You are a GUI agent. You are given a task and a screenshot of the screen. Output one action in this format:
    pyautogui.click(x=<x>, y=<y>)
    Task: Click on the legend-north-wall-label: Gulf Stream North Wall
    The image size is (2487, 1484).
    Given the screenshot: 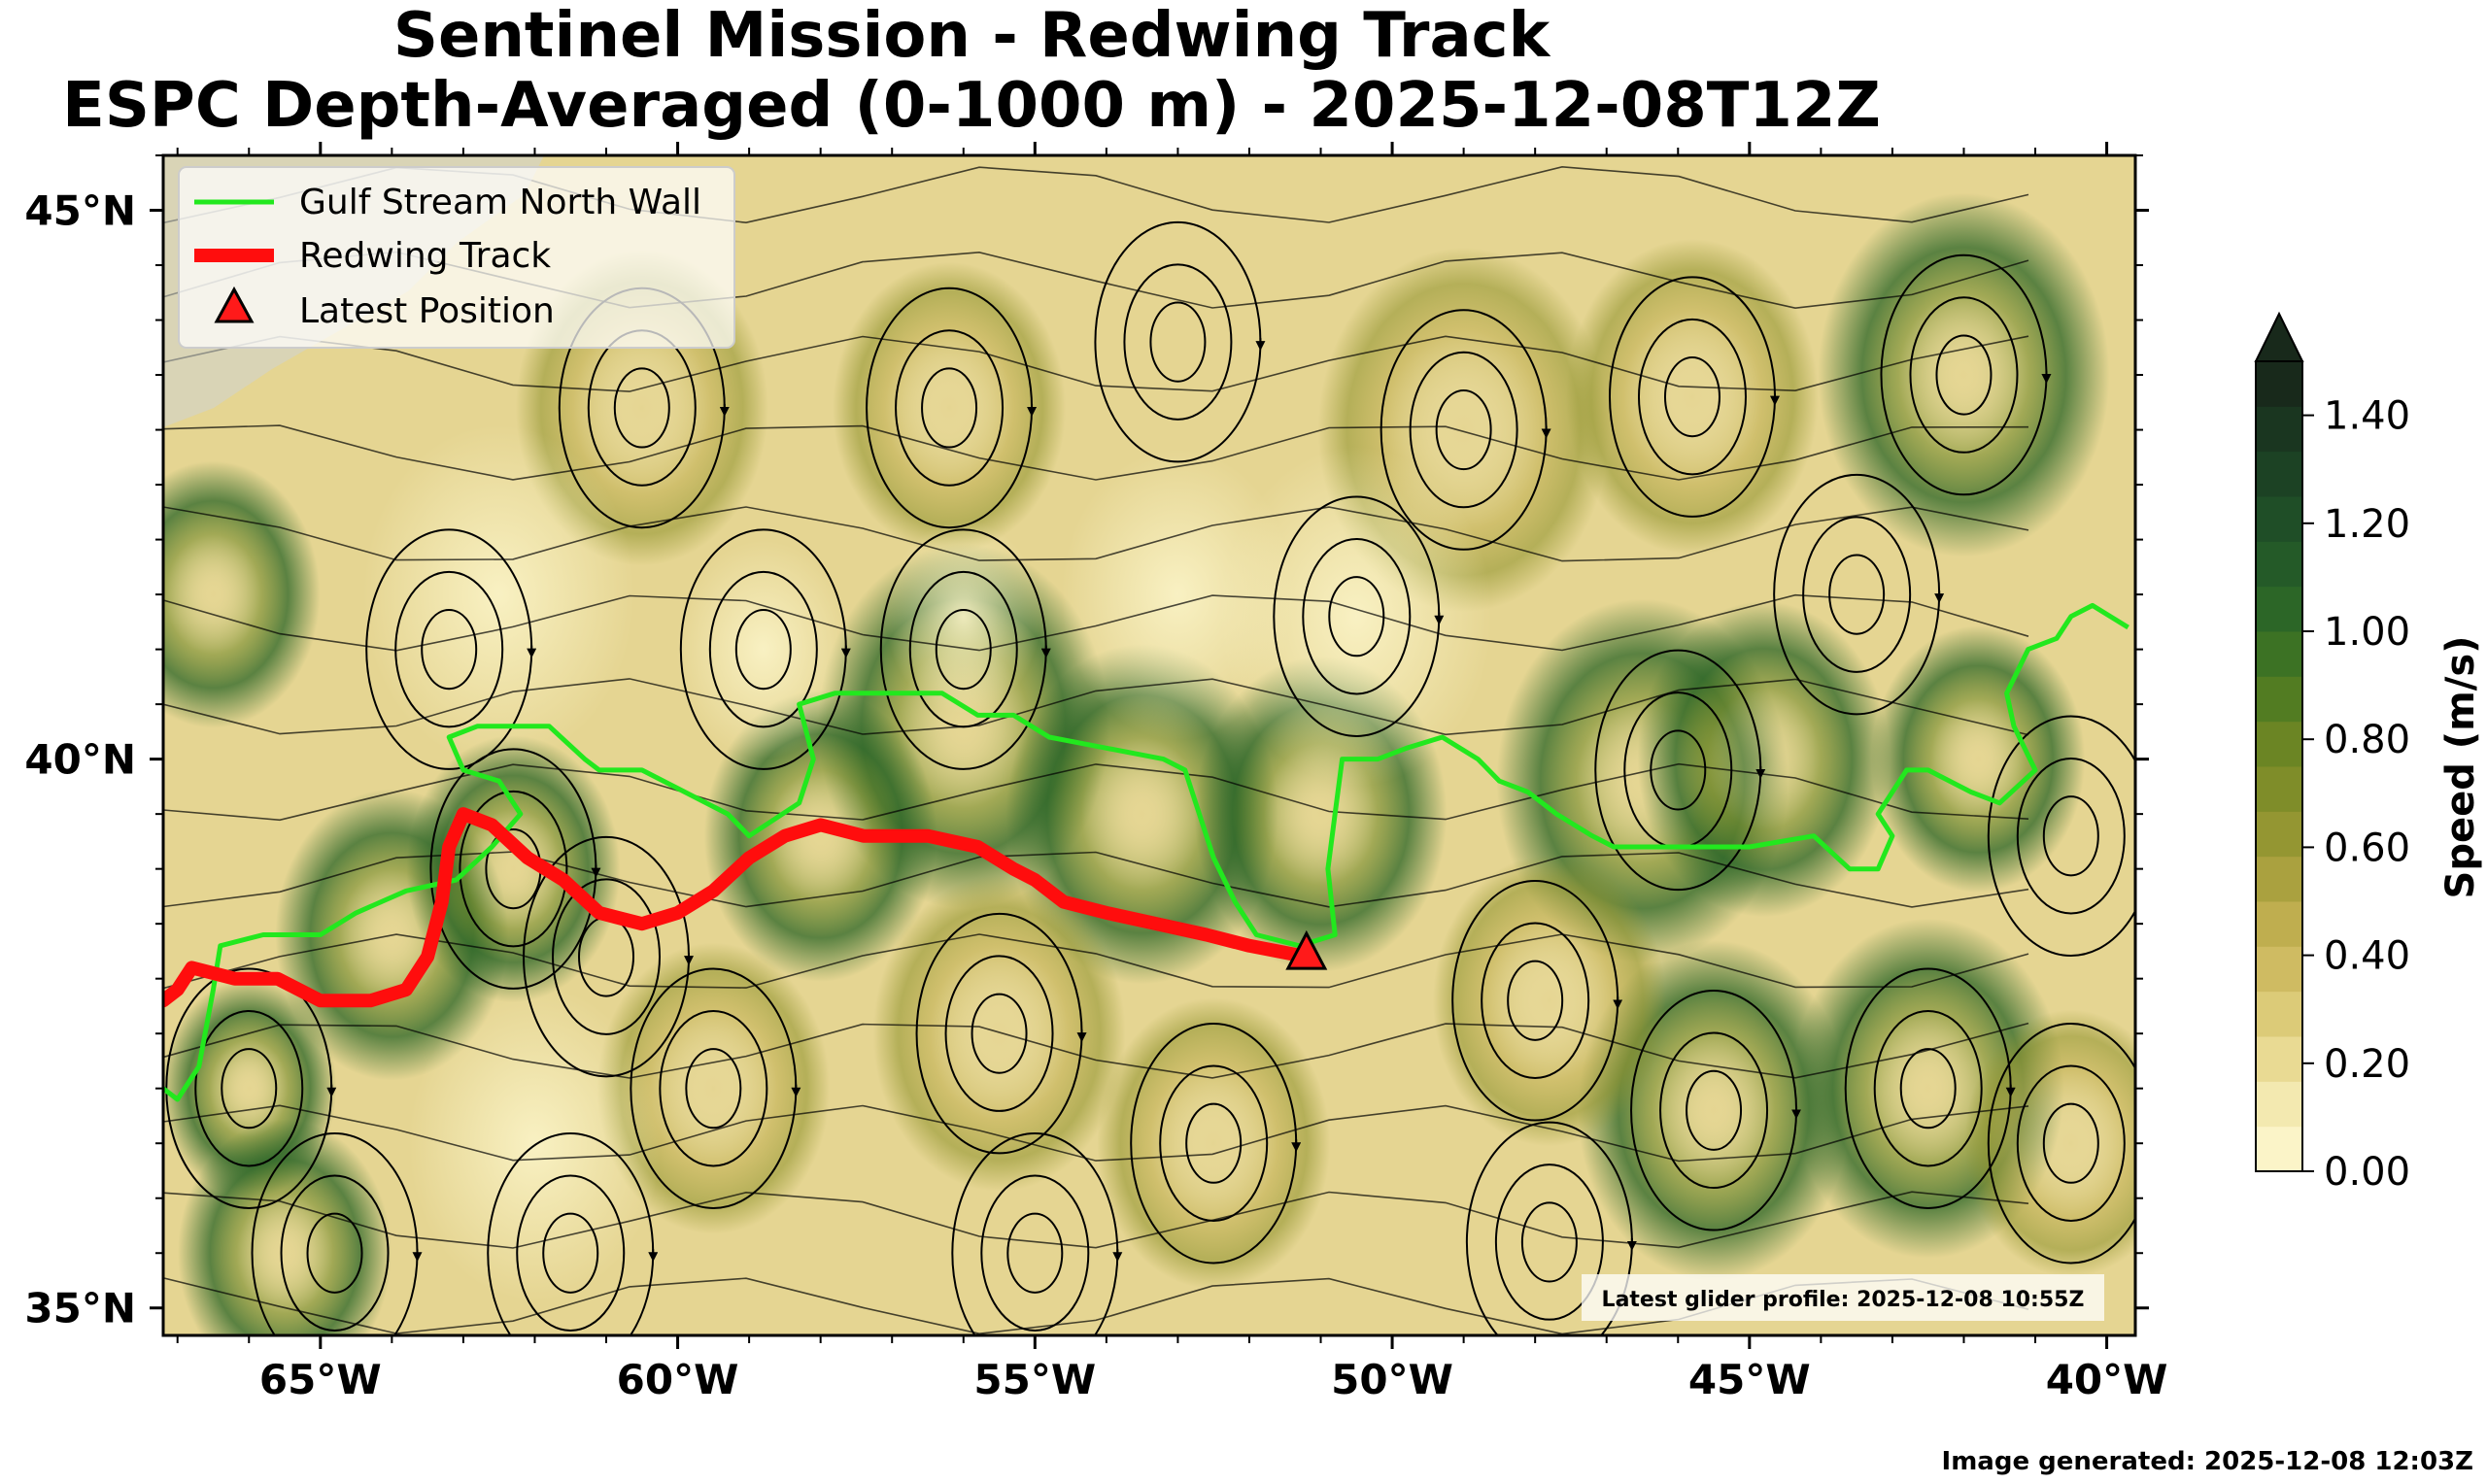 What is the action you would take?
    pyautogui.click(x=500, y=202)
    